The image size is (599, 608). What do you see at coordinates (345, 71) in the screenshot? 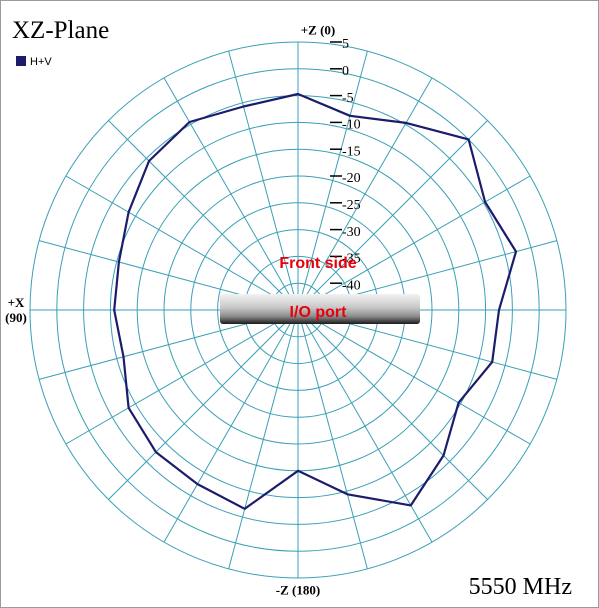
I see `r-tick-label: 0` at bounding box center [345, 71].